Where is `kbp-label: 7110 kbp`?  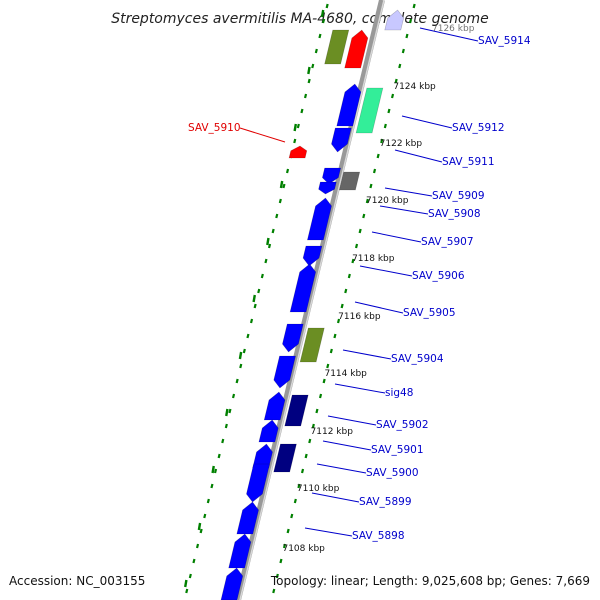 kbp-label: 7110 kbp is located at coordinates (318, 489).